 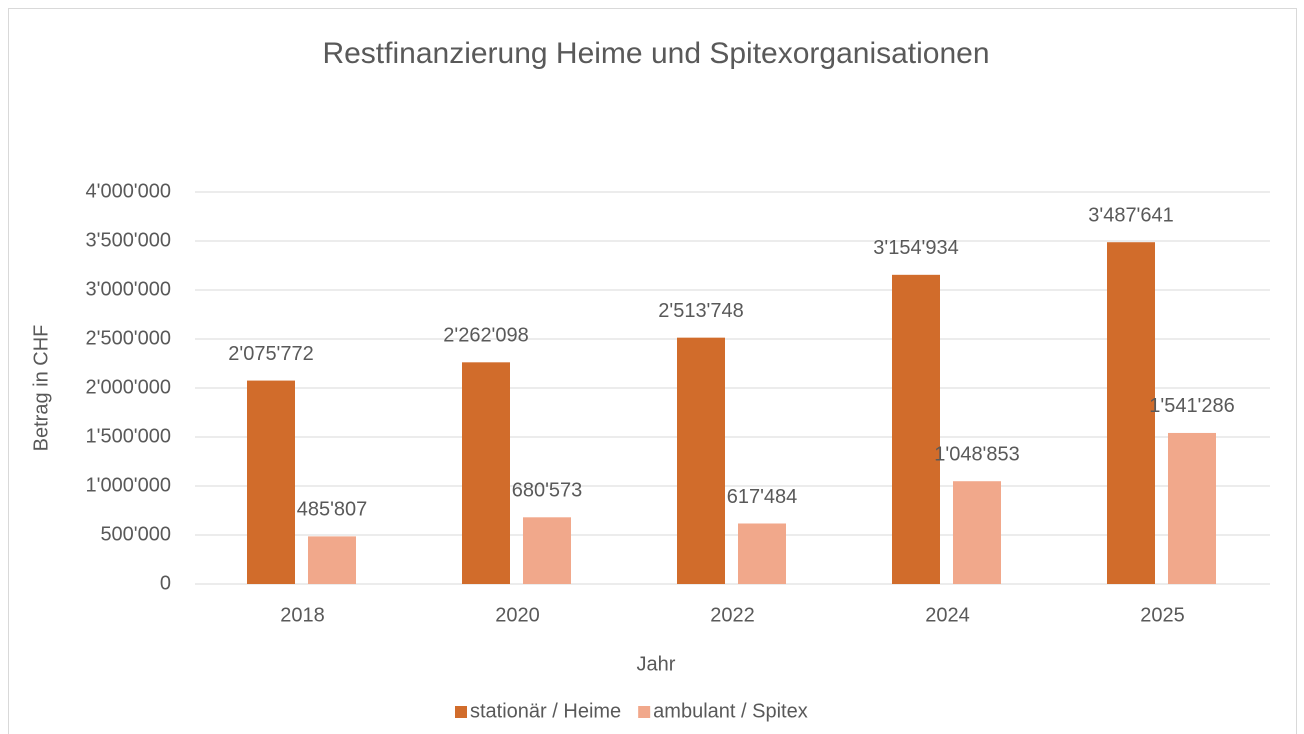 What do you see at coordinates (1192, 406) in the screenshot?
I see `data-label: 1'541'286` at bounding box center [1192, 406].